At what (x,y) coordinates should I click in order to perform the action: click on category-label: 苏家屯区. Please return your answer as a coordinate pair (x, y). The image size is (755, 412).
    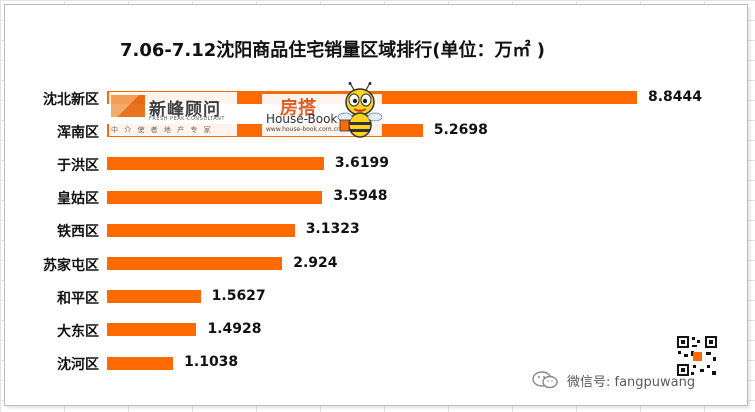
    Looking at the image, I should click on (71, 265).